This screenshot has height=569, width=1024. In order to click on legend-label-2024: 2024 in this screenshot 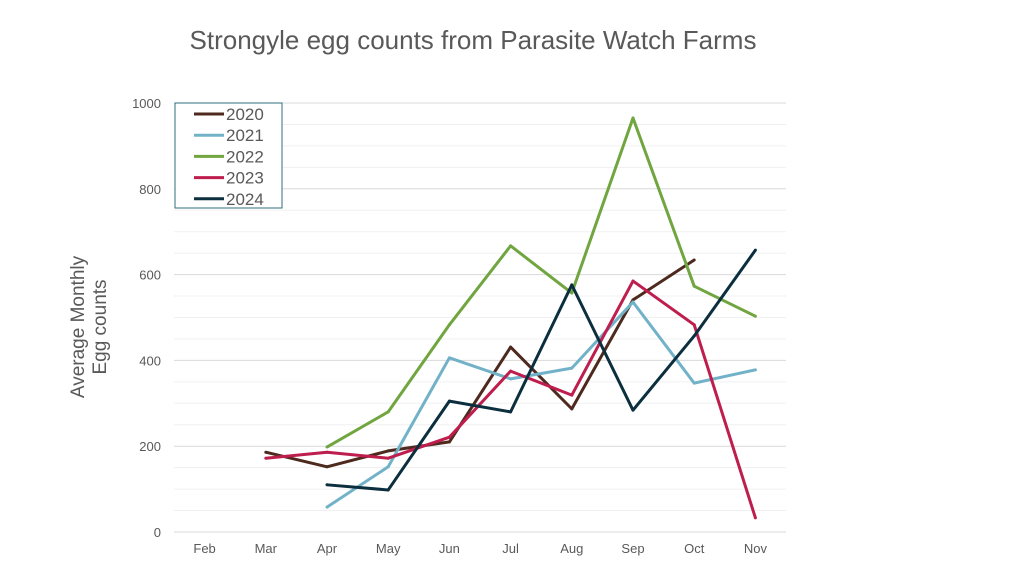, I will do `click(245, 199)`.